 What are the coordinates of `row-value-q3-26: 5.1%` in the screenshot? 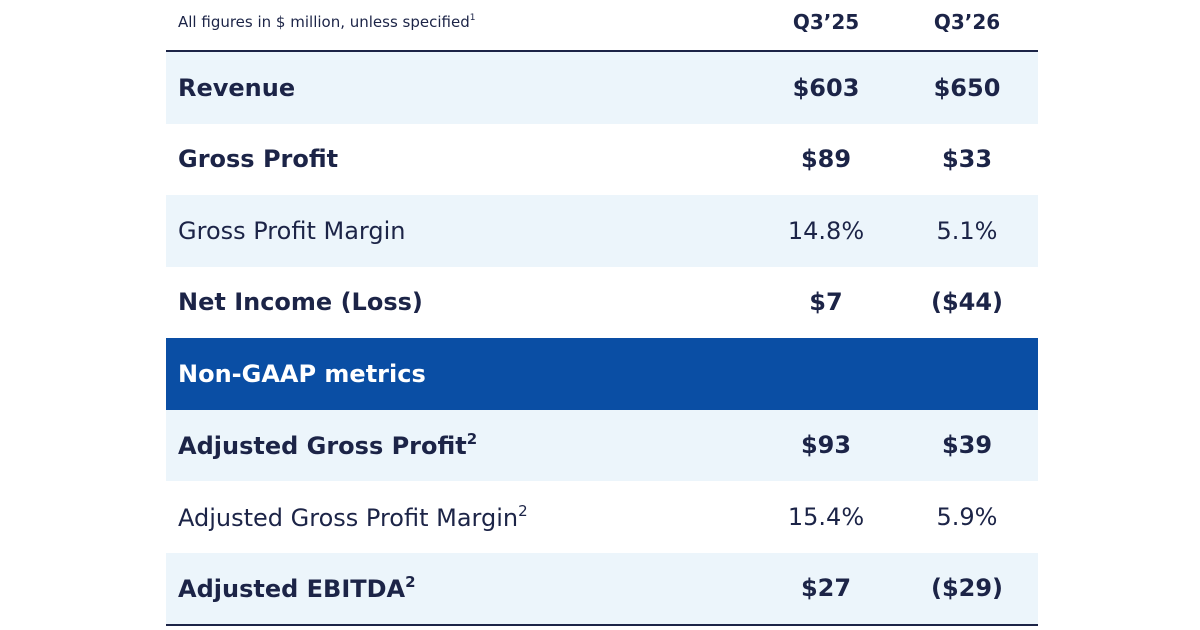 It's located at (967, 230).